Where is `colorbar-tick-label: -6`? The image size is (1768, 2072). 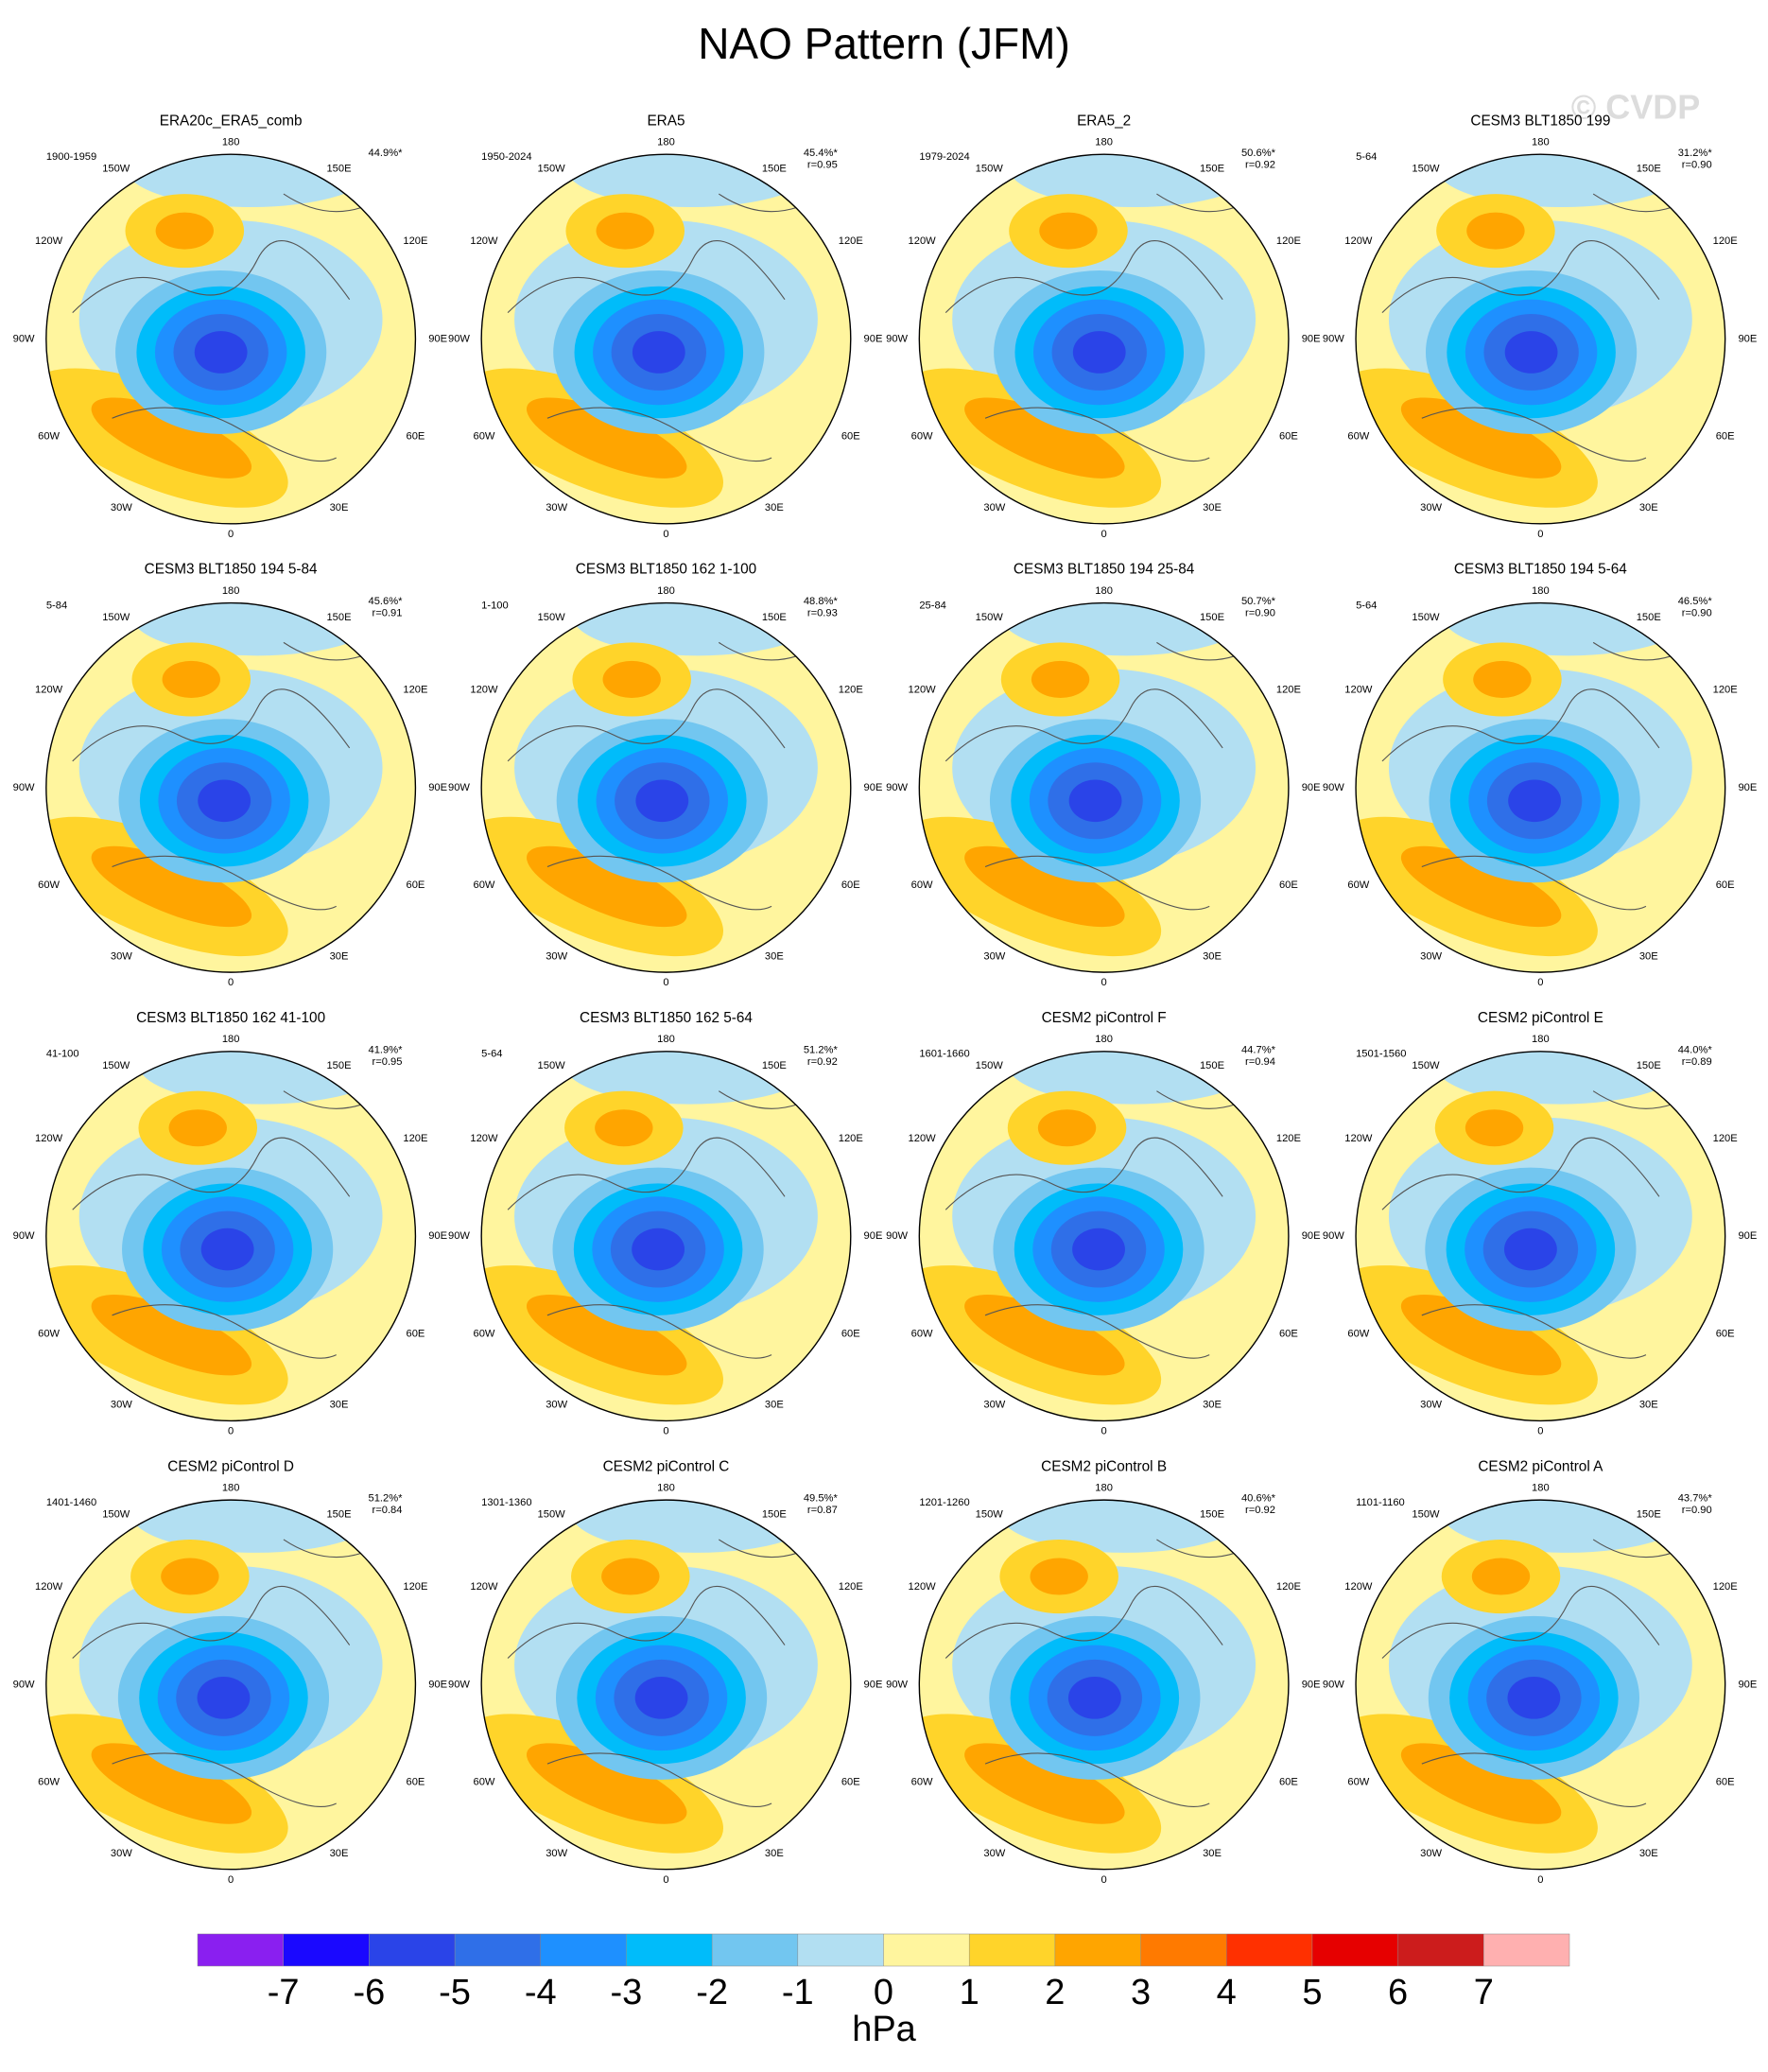
colorbar-tick-label: -6 is located at coordinates (369, 1992).